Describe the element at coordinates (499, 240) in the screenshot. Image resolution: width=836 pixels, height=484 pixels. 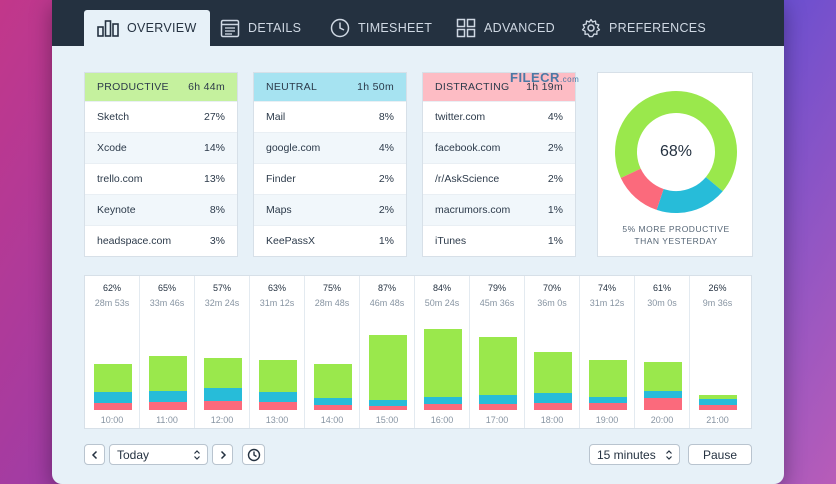
I see `list-item: iTunes 1%` at that location.